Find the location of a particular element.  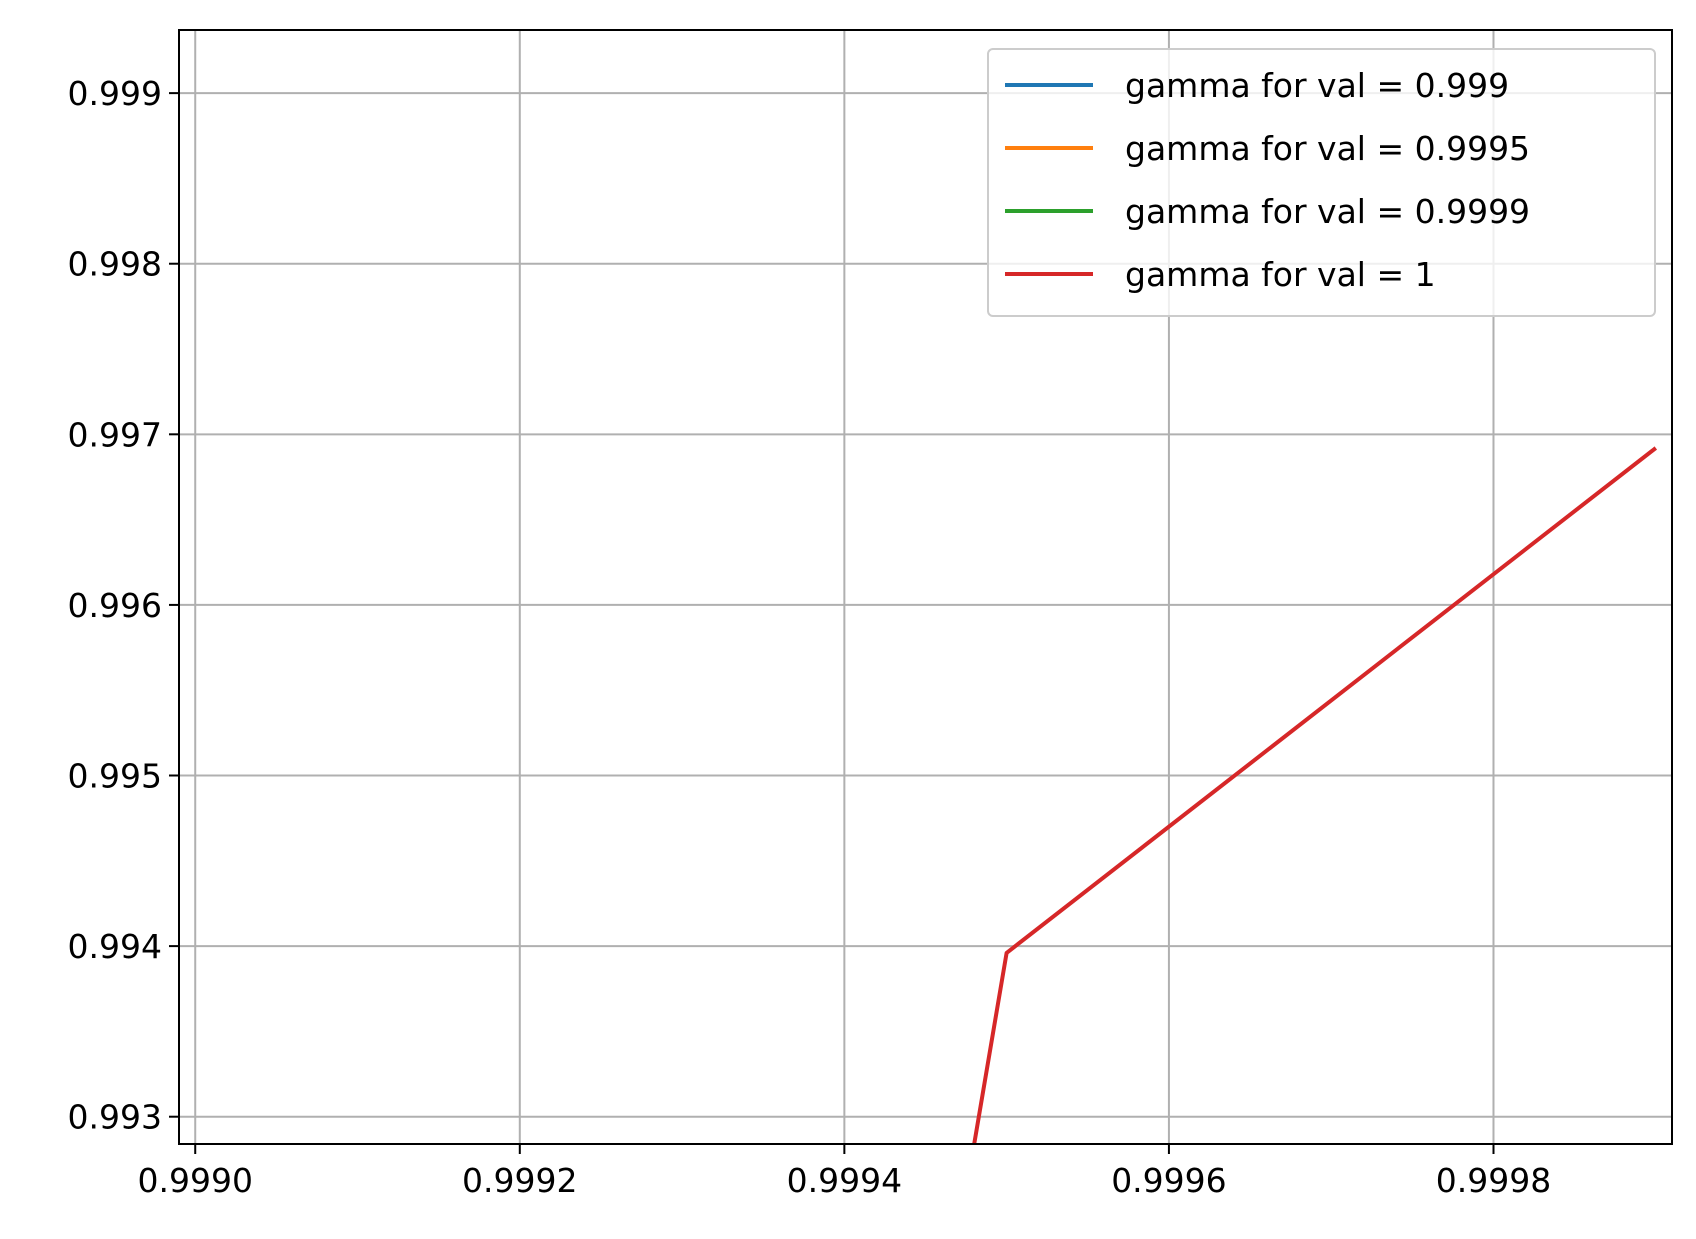

legend-entry: gamma for val = 1 is located at coordinates (1220, 274).